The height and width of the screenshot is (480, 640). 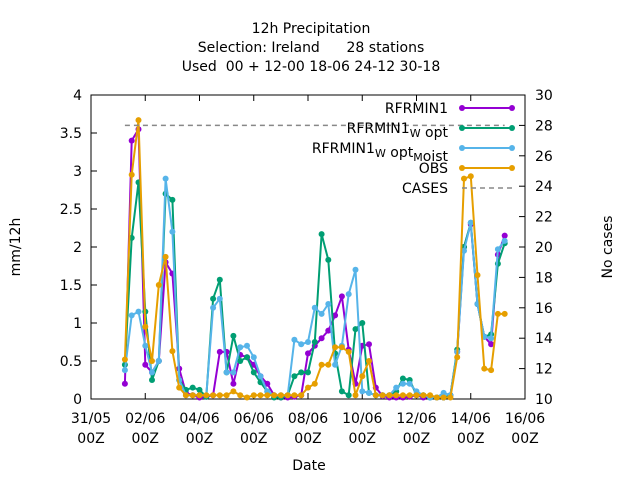 I want to click on y-tick-label: 4, so click(x=77, y=96).